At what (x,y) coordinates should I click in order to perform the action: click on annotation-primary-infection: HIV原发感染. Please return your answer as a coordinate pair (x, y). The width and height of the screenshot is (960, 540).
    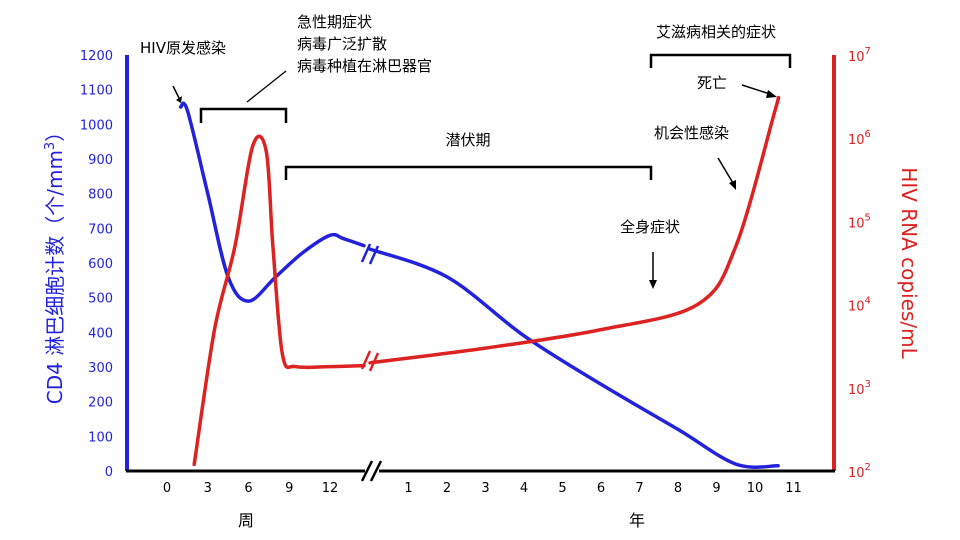
    Looking at the image, I should click on (183, 48).